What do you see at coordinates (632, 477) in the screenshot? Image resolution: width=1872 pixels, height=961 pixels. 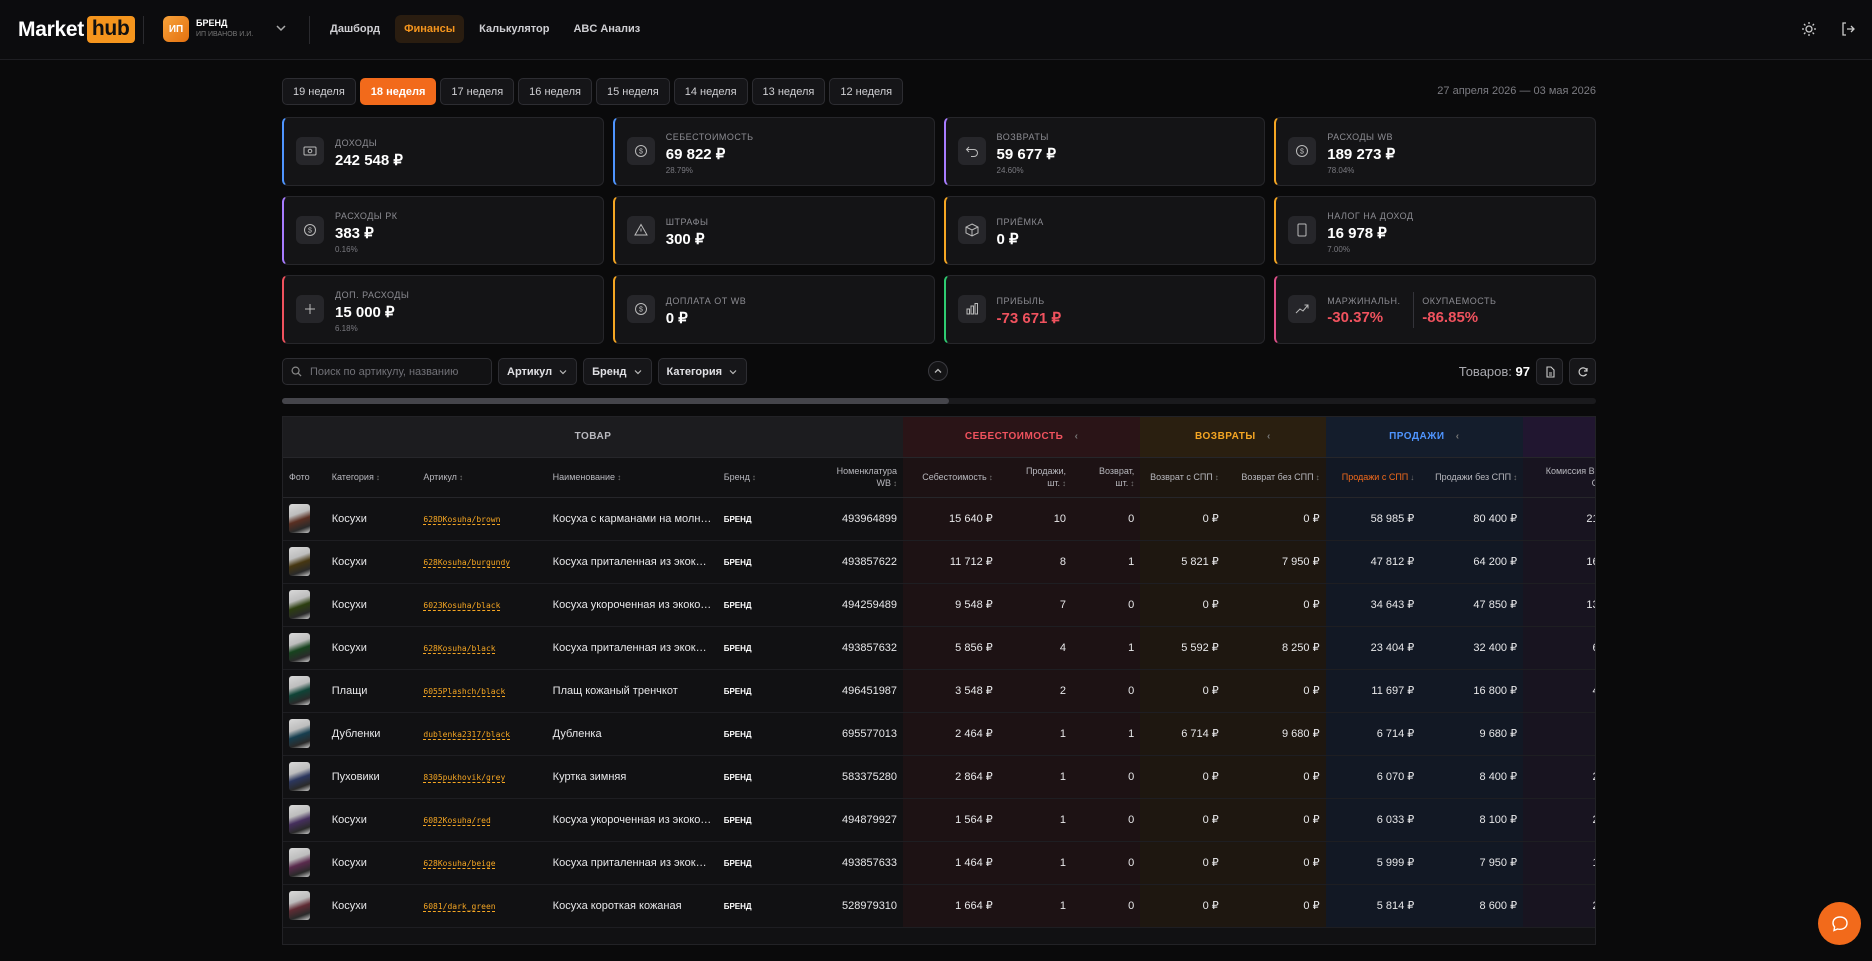 I see `column-header: Наименование ↕` at bounding box center [632, 477].